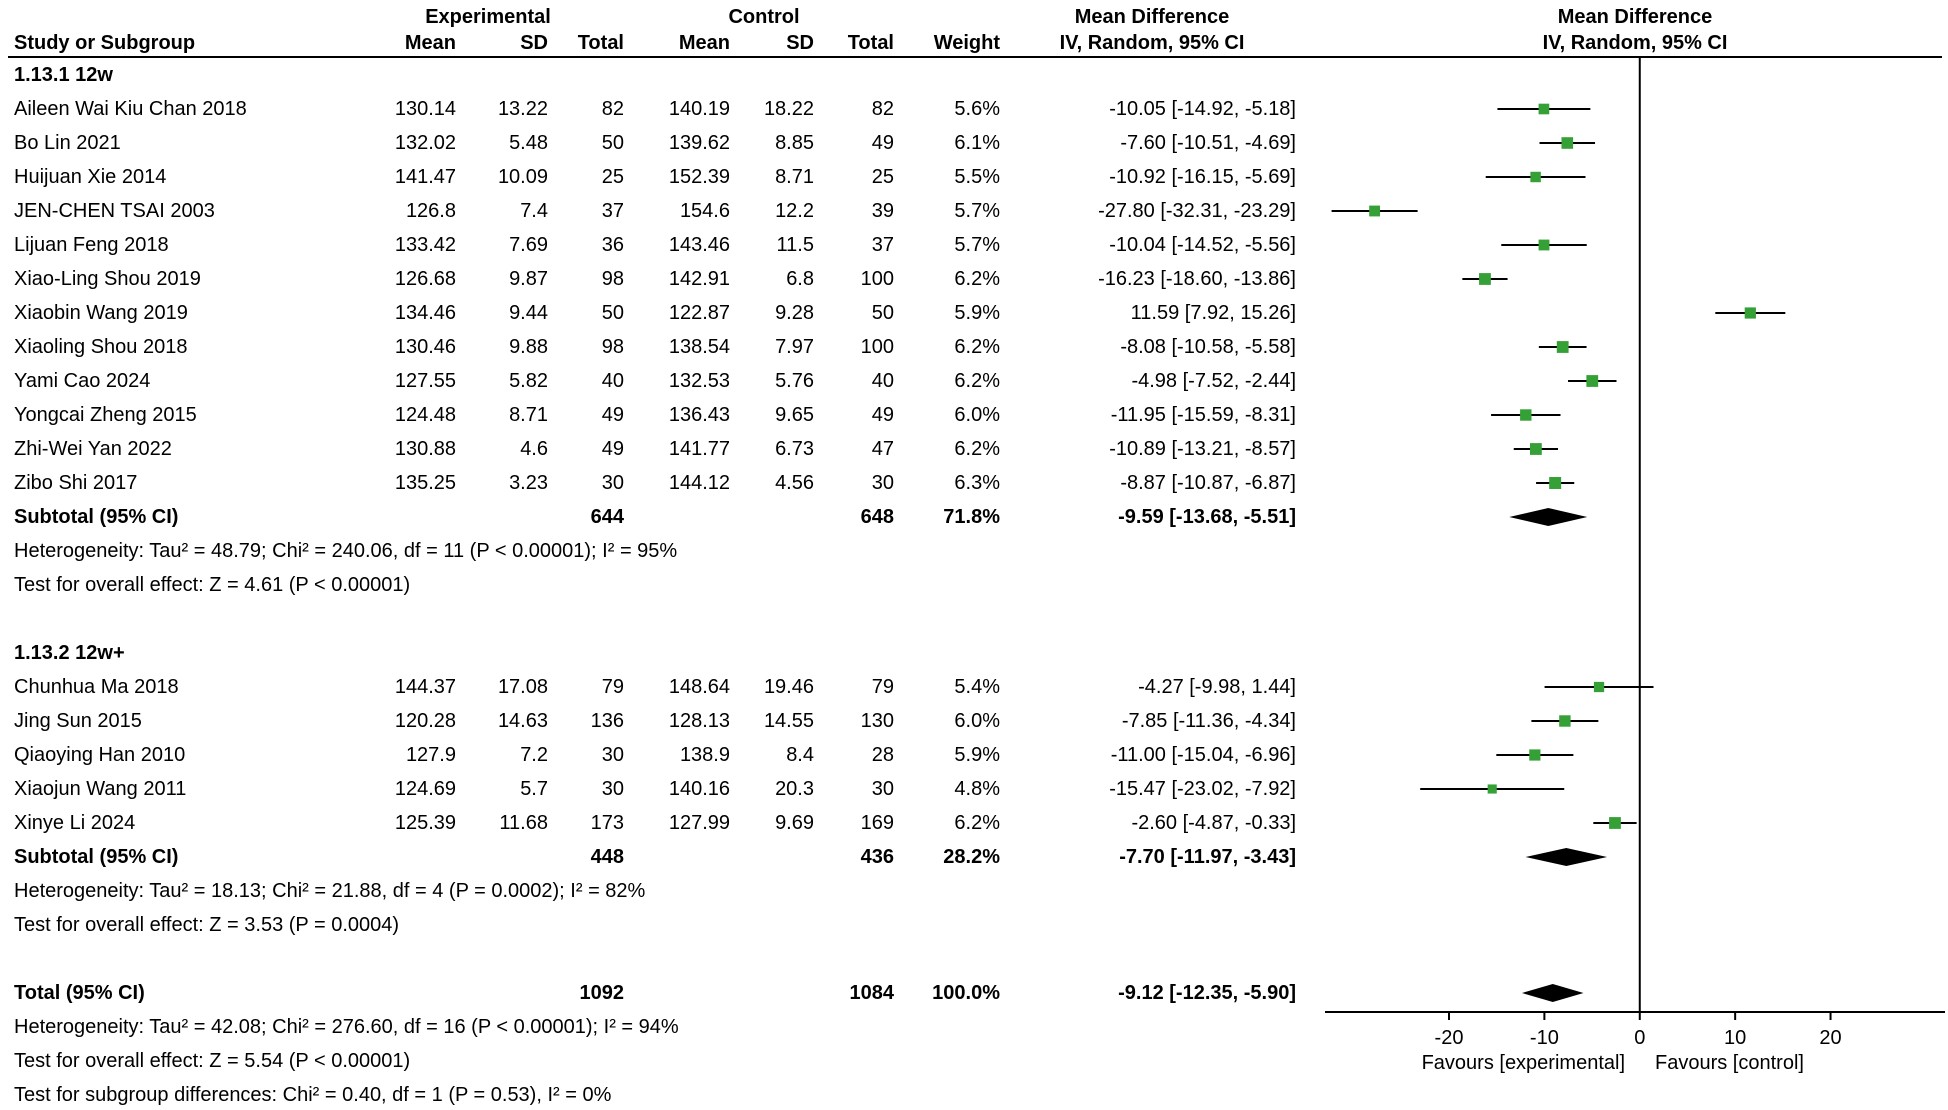 This screenshot has height=1110, width=1948. What do you see at coordinates (522, 721) in the screenshot?
I see `experimental-sd: 14.63` at bounding box center [522, 721].